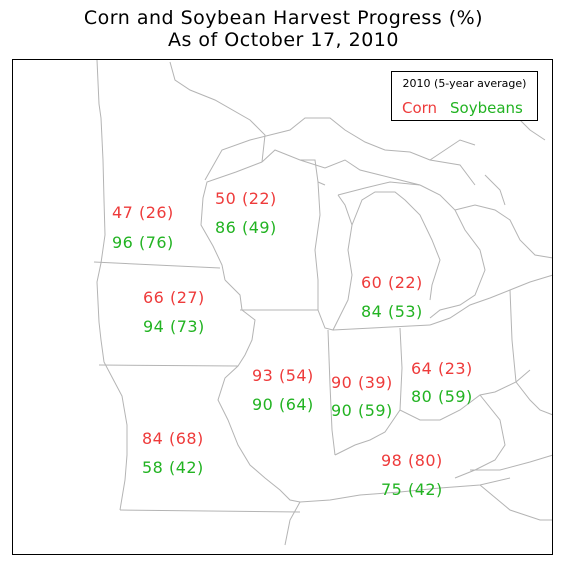 The height and width of the screenshot is (566, 567). I want to click on legend-corn: Corn, so click(420, 108).